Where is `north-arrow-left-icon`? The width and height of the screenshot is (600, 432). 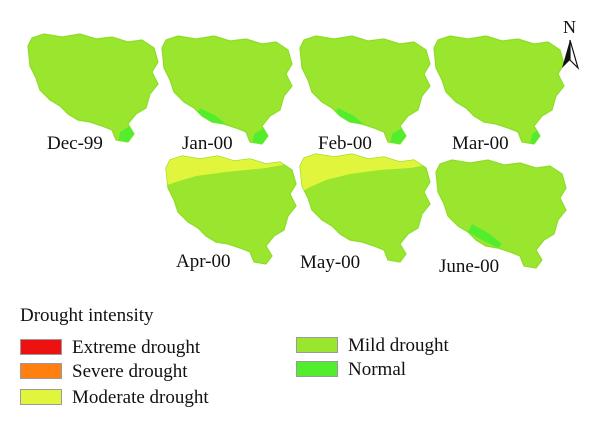 north-arrow-left-icon is located at coordinates (566, 54).